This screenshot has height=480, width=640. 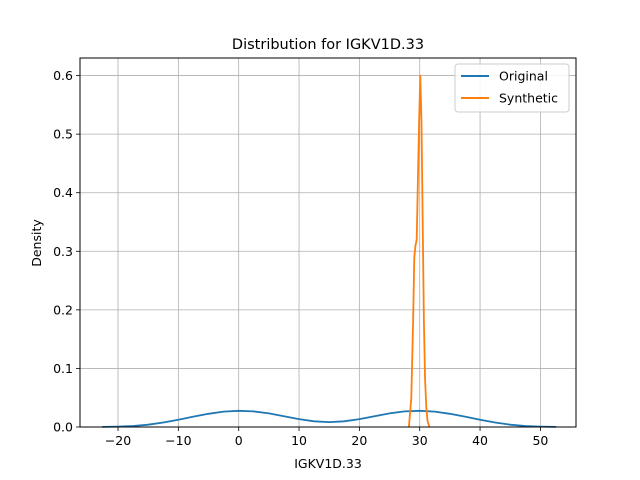 What do you see at coordinates (329, 418) in the screenshot?
I see `series-line-original` at bounding box center [329, 418].